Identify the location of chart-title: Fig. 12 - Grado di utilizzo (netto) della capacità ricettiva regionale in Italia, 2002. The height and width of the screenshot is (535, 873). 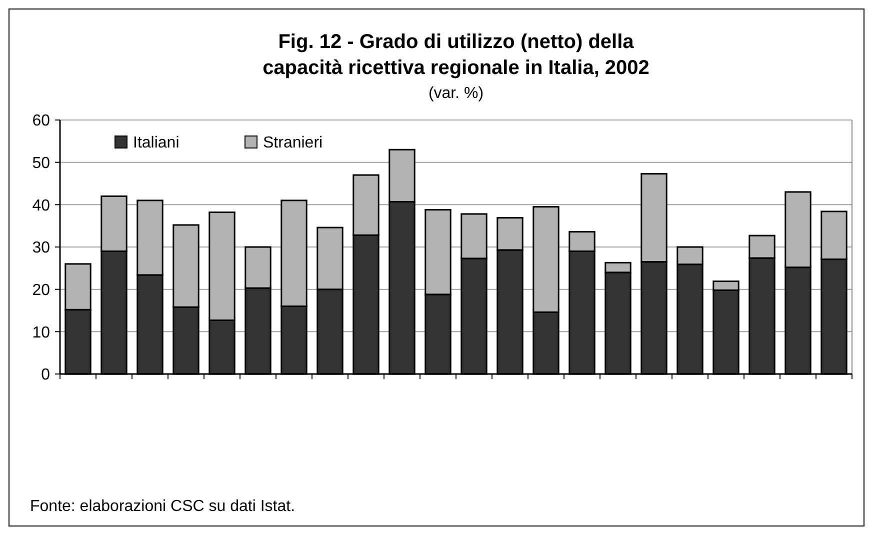
(456, 55).